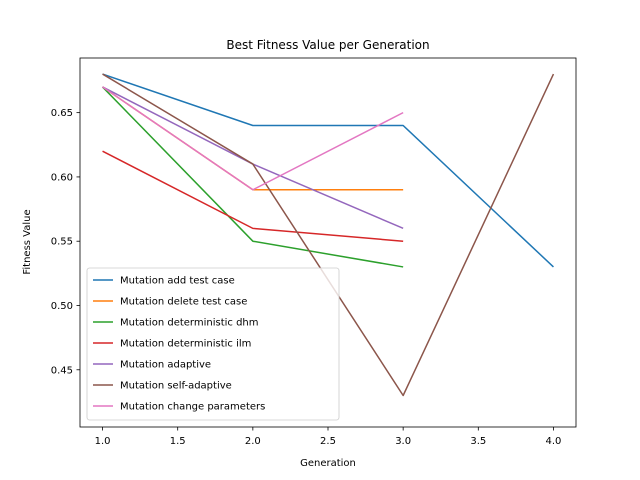 This screenshot has width=640, height=480. What do you see at coordinates (62, 242) in the screenshot?
I see `y-tick-label: 0.55` at bounding box center [62, 242].